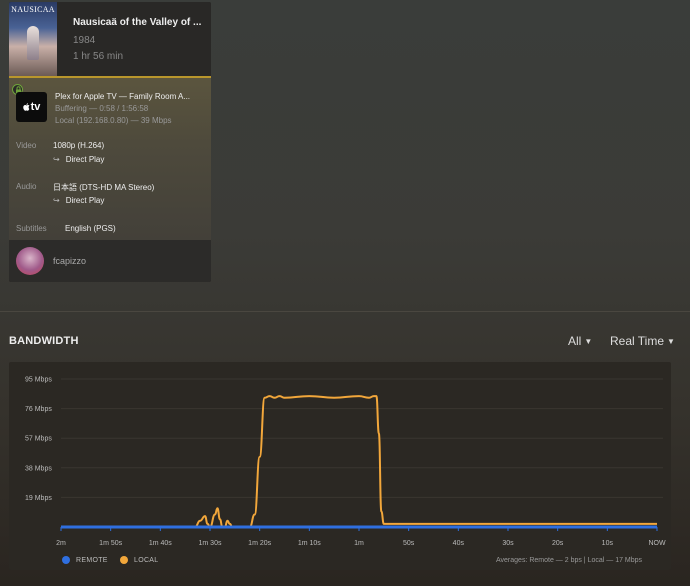  What do you see at coordinates (30, 261) in the screenshot?
I see `avatar` at bounding box center [30, 261].